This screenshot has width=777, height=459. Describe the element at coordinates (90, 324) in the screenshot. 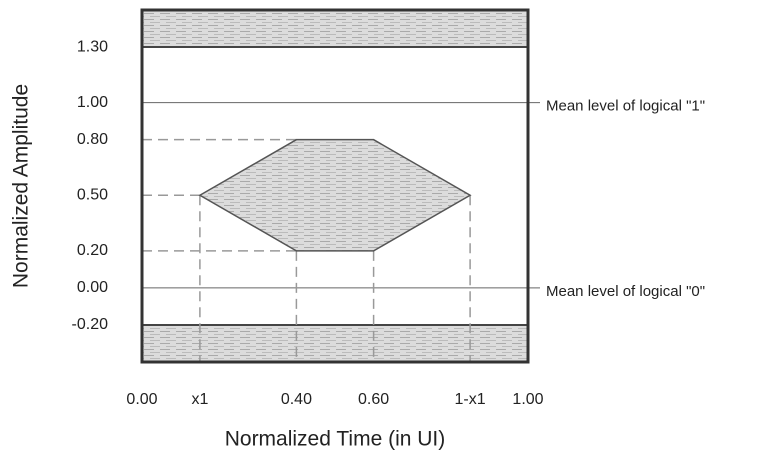

I see `y-tick-label: -0.20` at that location.